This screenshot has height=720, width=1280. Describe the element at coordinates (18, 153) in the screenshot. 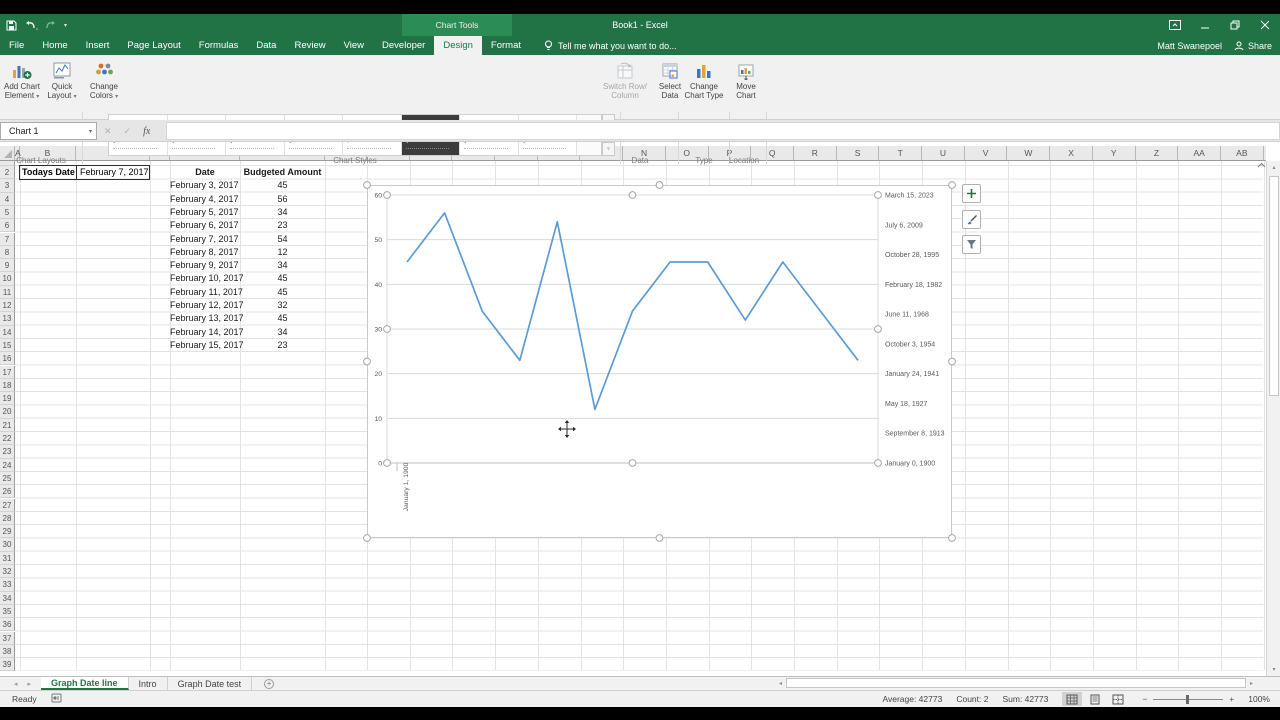

I see `column-header-A: A` at that location.